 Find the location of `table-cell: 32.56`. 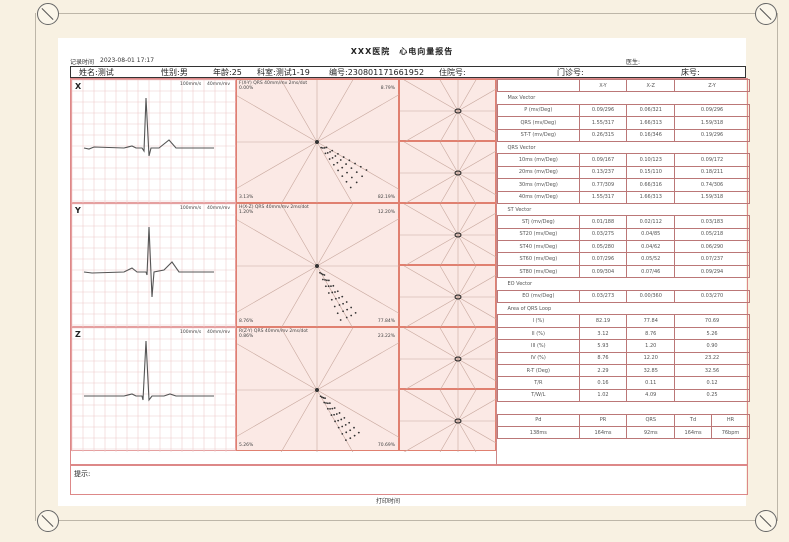

table-cell: 32.56 is located at coordinates (712, 370).